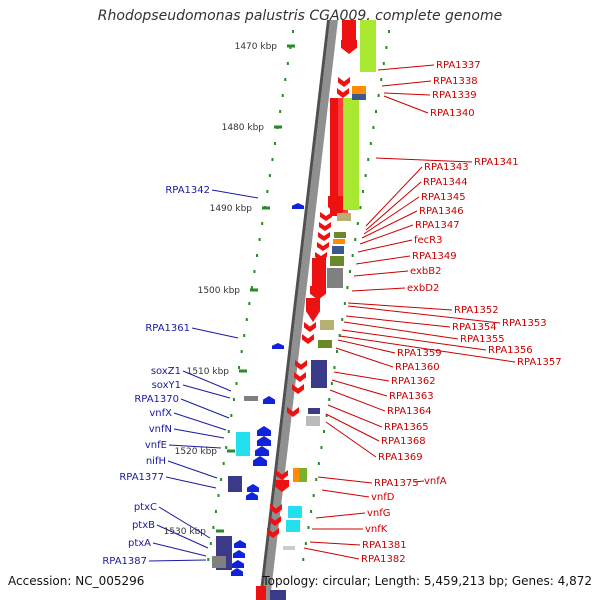 Image resolution: width=600 pixels, height=600 pixels. What do you see at coordinates (423, 288) in the screenshot?
I see `right-gene-label-exbd2: exbD2` at bounding box center [423, 288].